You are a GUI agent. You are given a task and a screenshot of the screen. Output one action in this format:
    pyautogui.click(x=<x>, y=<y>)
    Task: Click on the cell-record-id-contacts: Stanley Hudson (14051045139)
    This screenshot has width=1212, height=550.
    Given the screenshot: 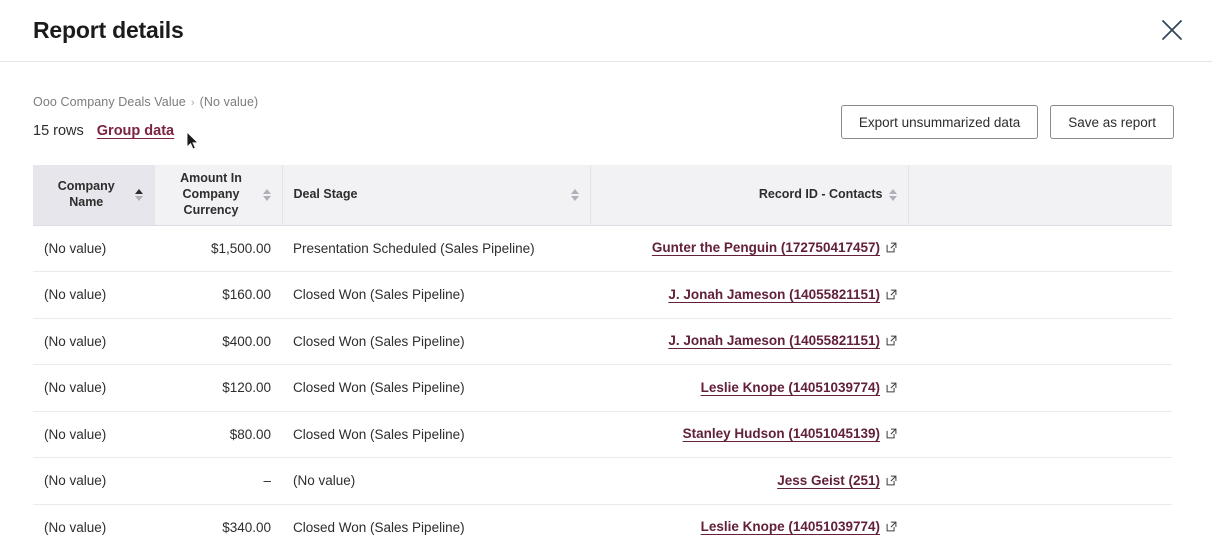 What is the action you would take?
    pyautogui.click(x=749, y=434)
    